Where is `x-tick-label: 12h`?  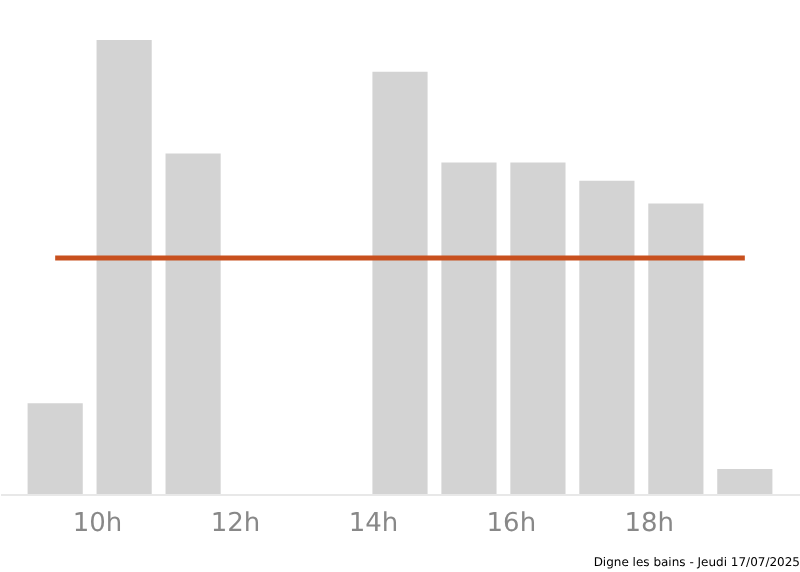
x-tick-label: 12h is located at coordinates (235, 524).